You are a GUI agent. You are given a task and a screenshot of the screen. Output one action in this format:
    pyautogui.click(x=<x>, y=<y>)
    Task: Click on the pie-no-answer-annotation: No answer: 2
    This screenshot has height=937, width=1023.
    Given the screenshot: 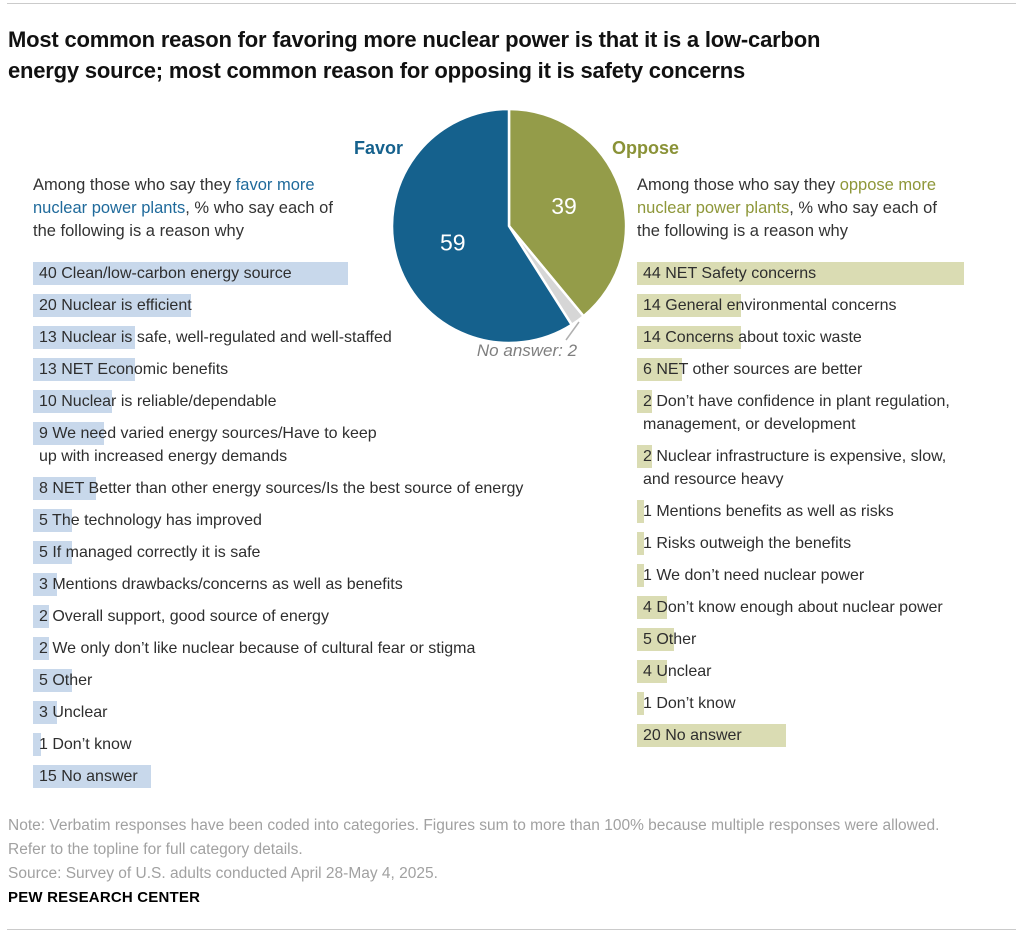 What is the action you would take?
    pyautogui.click(x=527, y=350)
    